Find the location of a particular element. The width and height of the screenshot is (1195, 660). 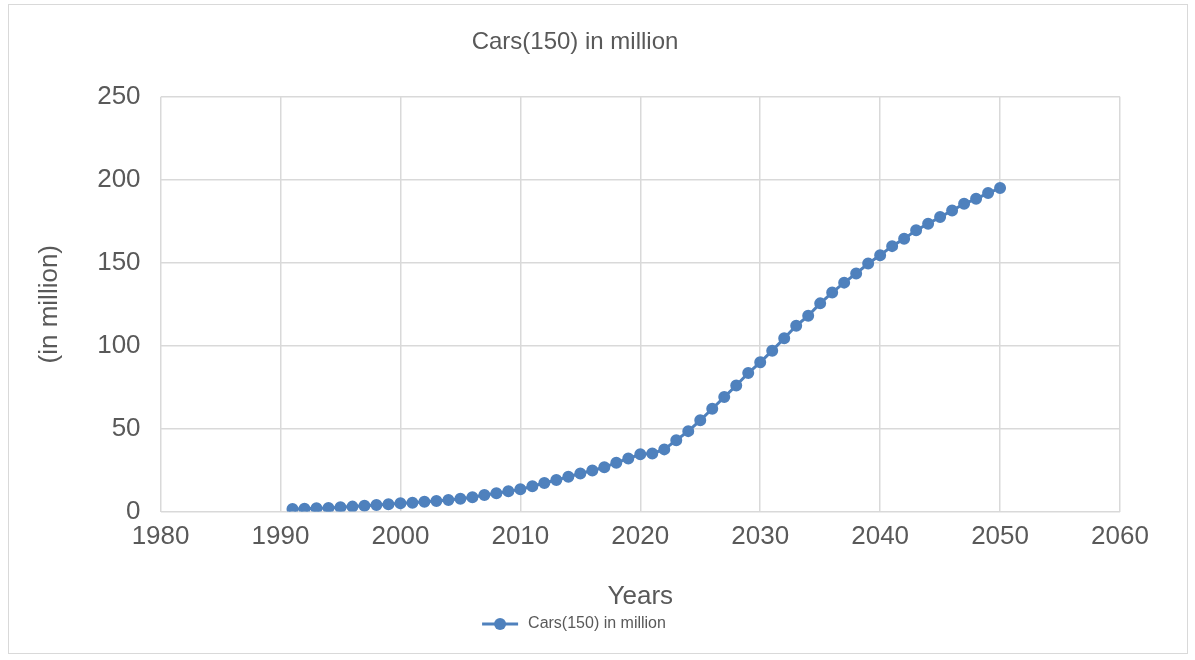

y-tick-label: 100 is located at coordinates (119, 343).